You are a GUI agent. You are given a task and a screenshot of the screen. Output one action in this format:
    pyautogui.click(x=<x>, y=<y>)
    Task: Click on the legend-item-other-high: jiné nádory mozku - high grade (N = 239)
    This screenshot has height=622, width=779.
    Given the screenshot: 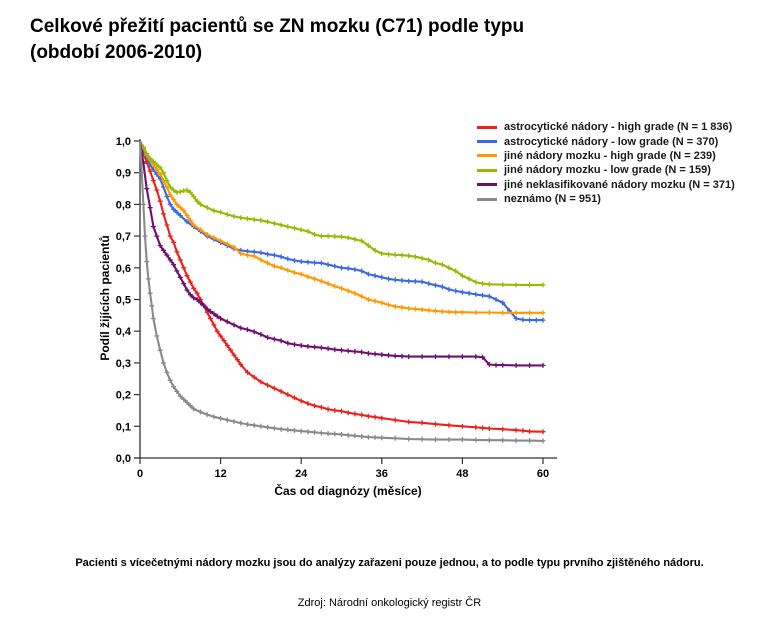 What is the action you would take?
    pyautogui.click(x=606, y=156)
    